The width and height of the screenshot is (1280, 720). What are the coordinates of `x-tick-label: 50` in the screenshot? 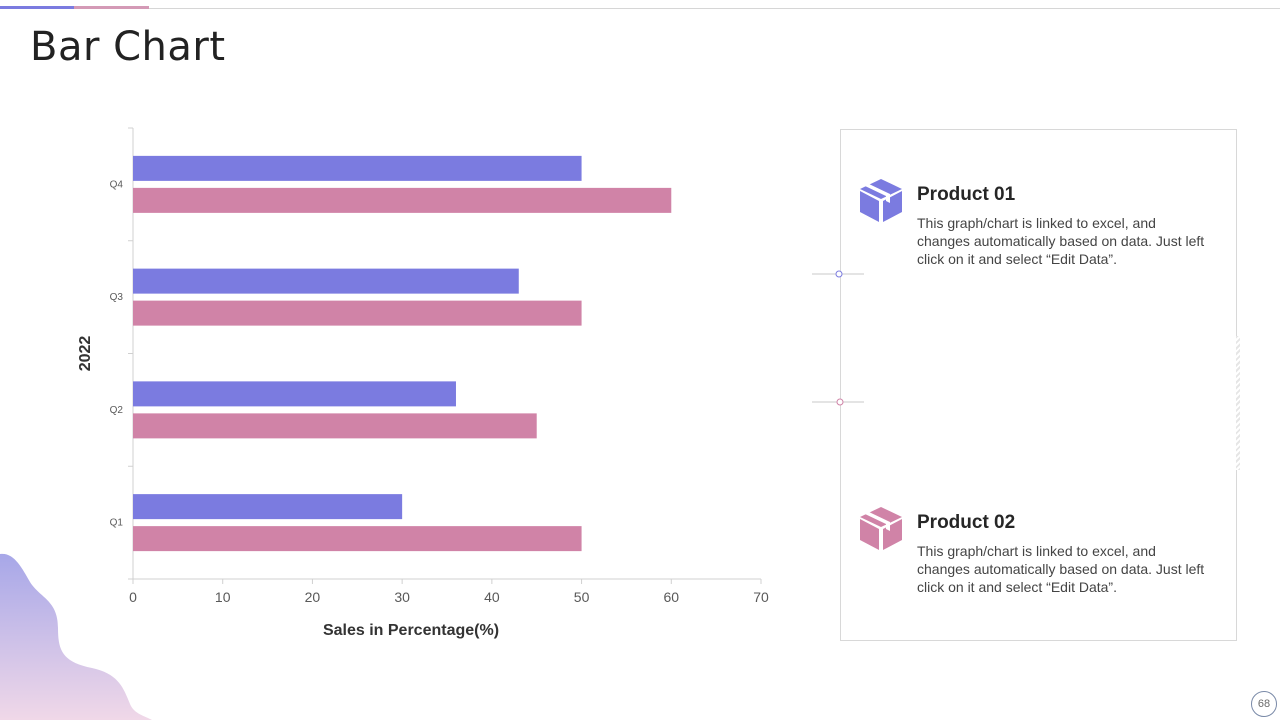 It's located at (582, 597).